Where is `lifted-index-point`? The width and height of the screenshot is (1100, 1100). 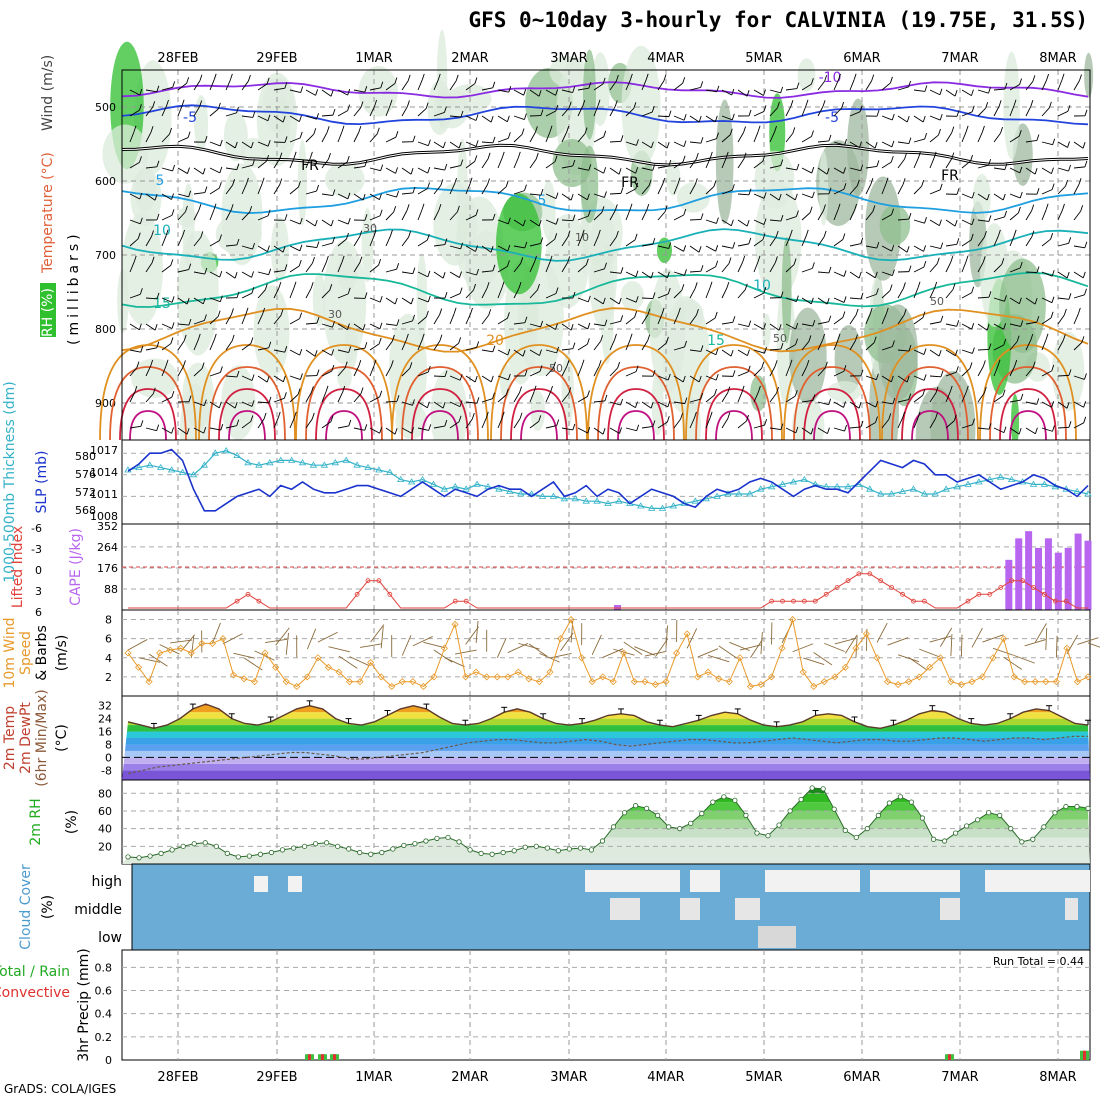
lifted-index-point is located at coordinates (881, 581).